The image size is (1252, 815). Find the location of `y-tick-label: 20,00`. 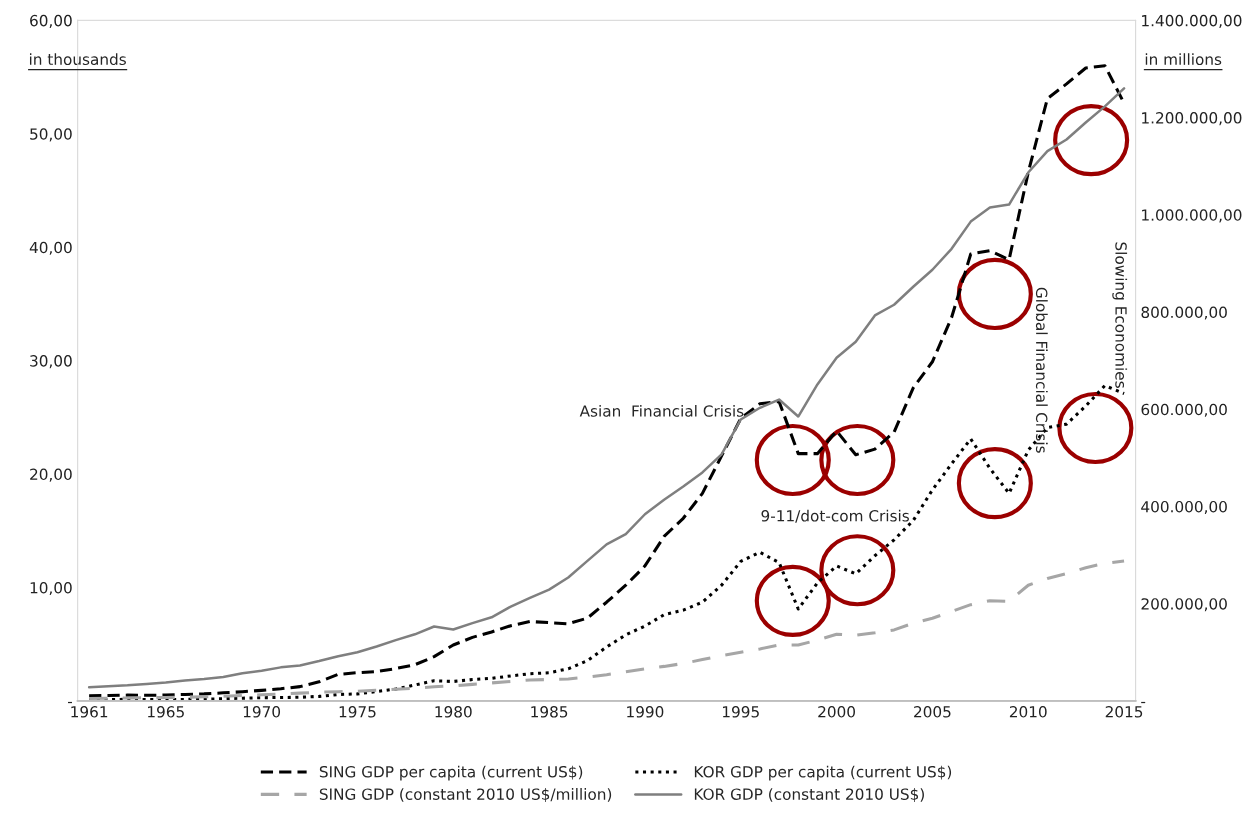

y-tick-label: 20,00 is located at coordinates (51, 475).